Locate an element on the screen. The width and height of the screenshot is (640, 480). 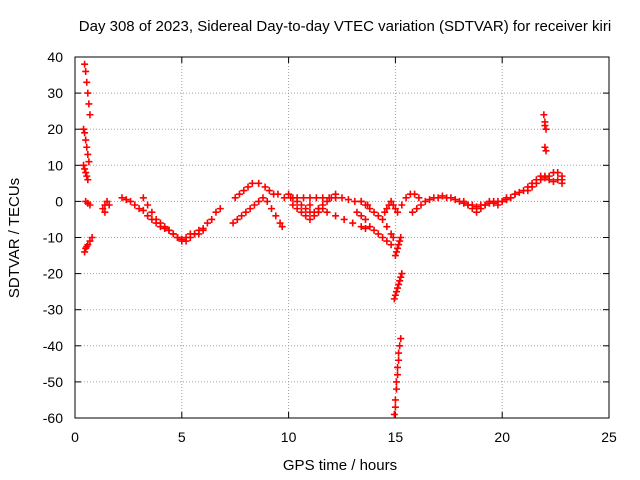
series-sat-j is located at coordinates (312, 203).